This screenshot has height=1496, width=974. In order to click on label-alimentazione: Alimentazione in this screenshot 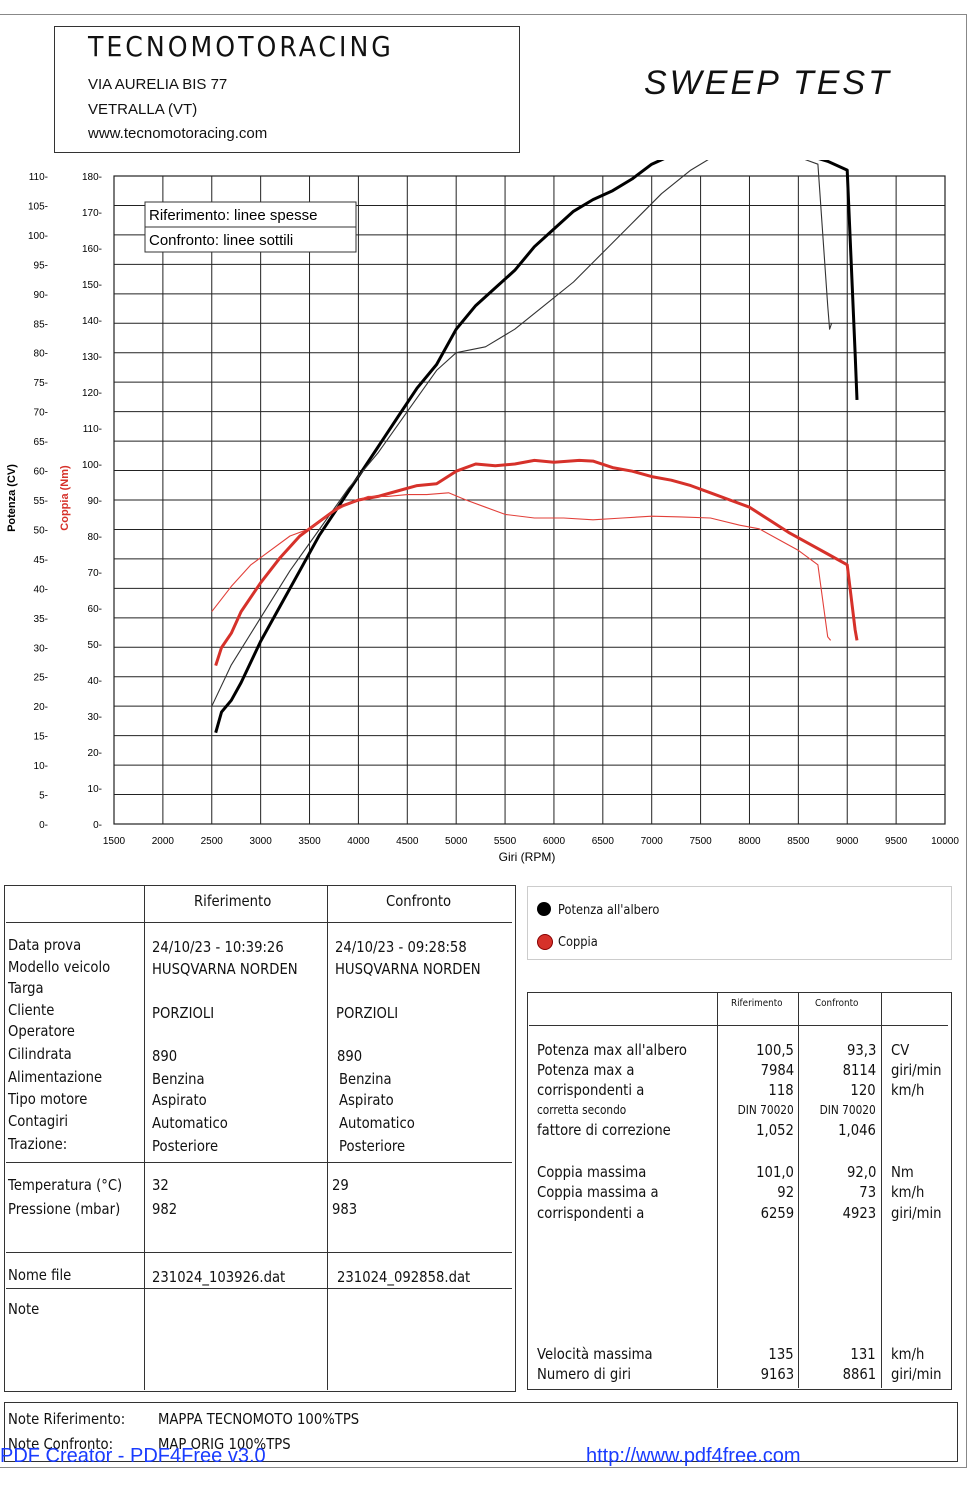, I will do `click(55, 1077)`.